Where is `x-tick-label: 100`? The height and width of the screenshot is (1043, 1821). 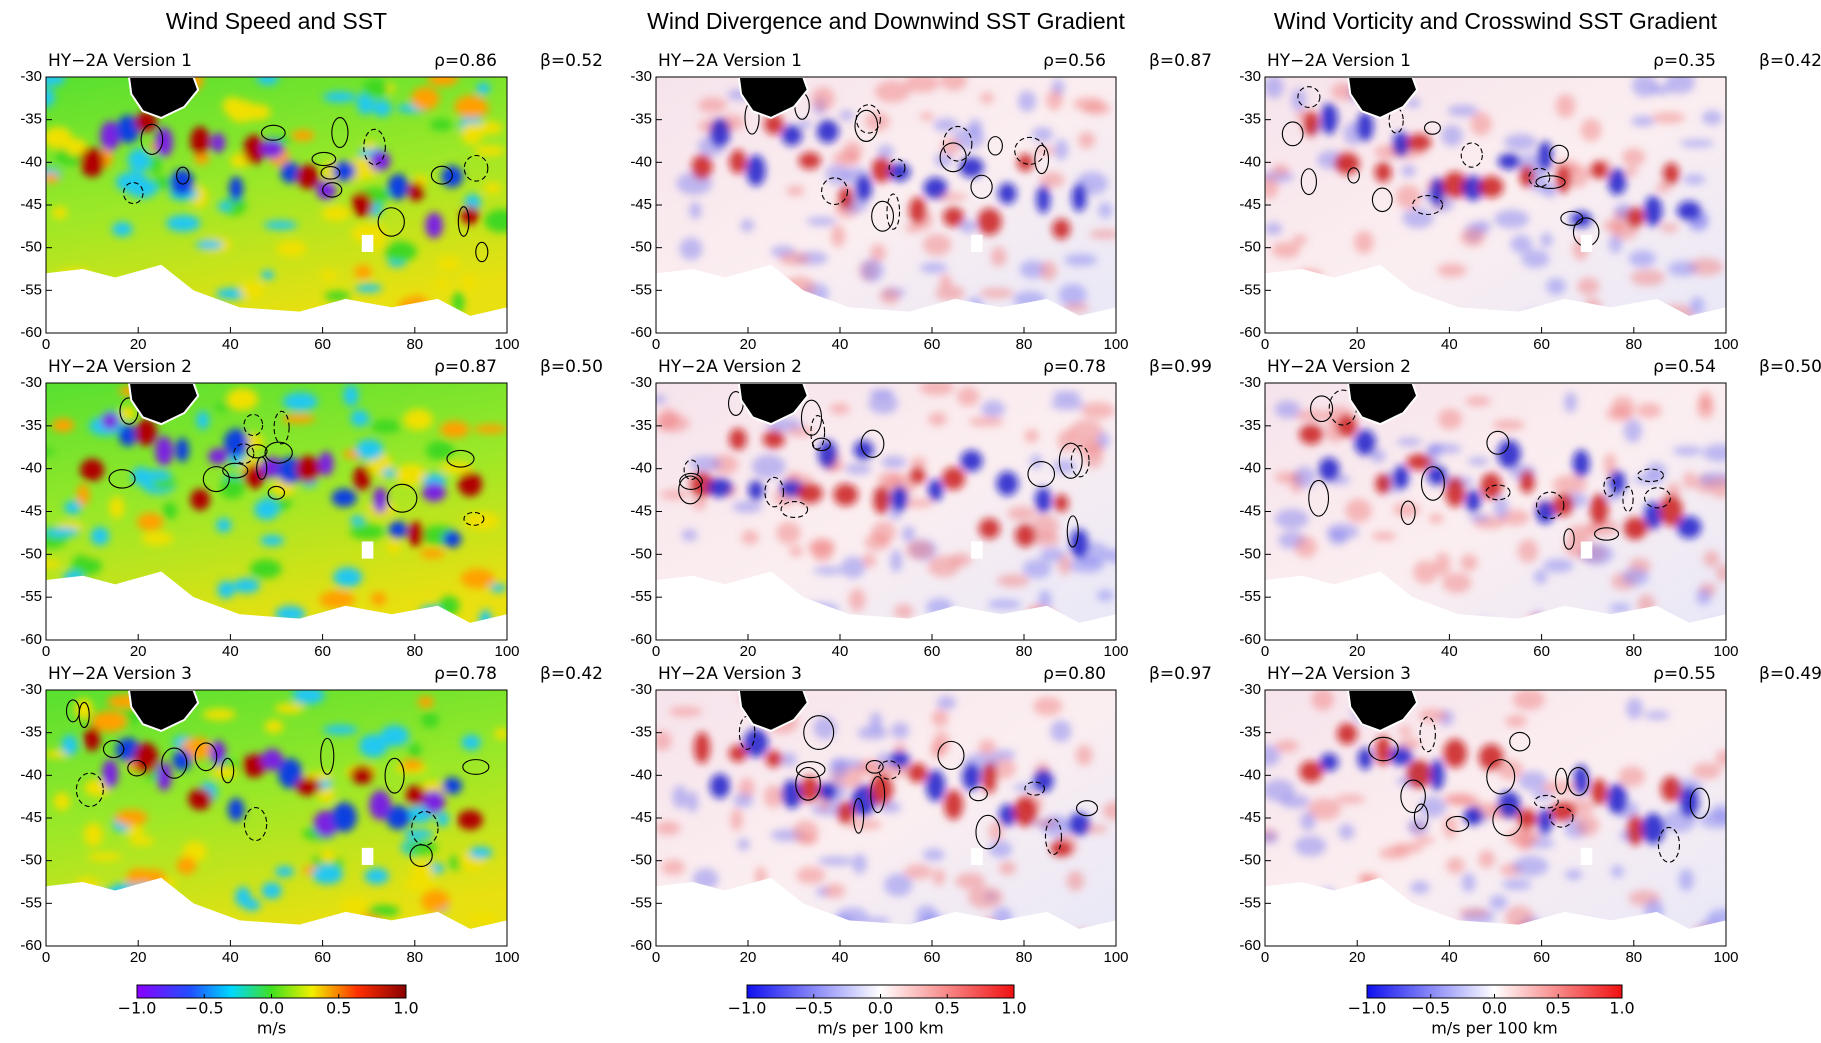 x-tick-label: 100 is located at coordinates (1725, 957).